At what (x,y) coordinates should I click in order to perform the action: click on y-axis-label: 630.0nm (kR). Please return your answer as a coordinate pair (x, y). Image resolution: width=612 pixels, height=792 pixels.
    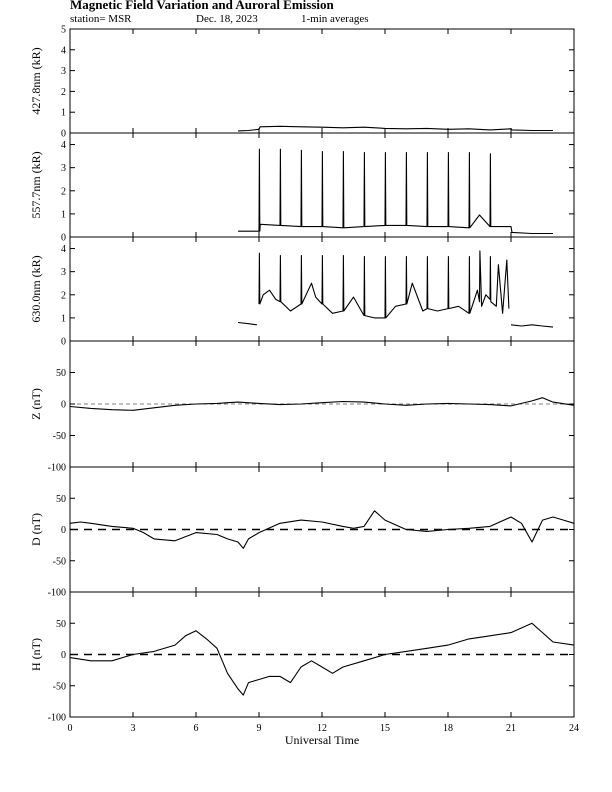
    Looking at the image, I should click on (36, 288).